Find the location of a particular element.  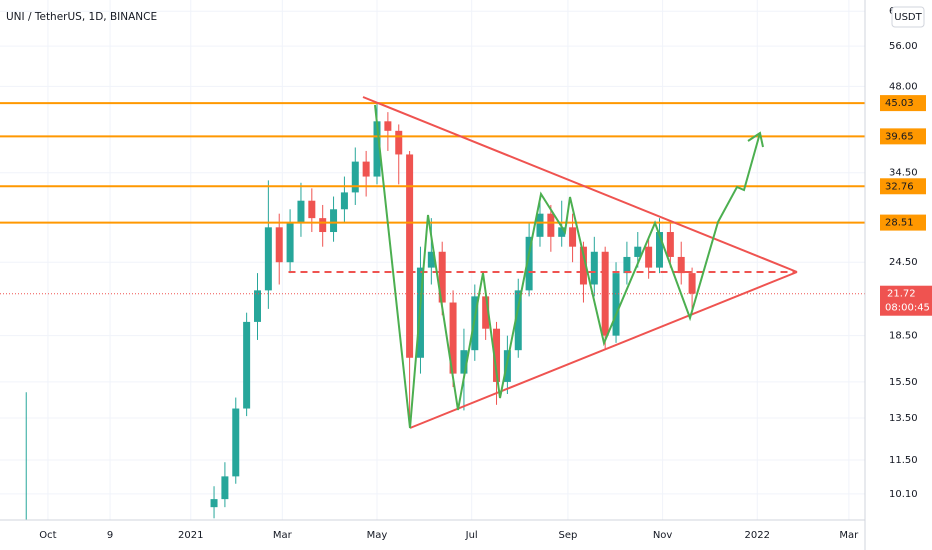

level-label: 39.65 is located at coordinates (899, 136).